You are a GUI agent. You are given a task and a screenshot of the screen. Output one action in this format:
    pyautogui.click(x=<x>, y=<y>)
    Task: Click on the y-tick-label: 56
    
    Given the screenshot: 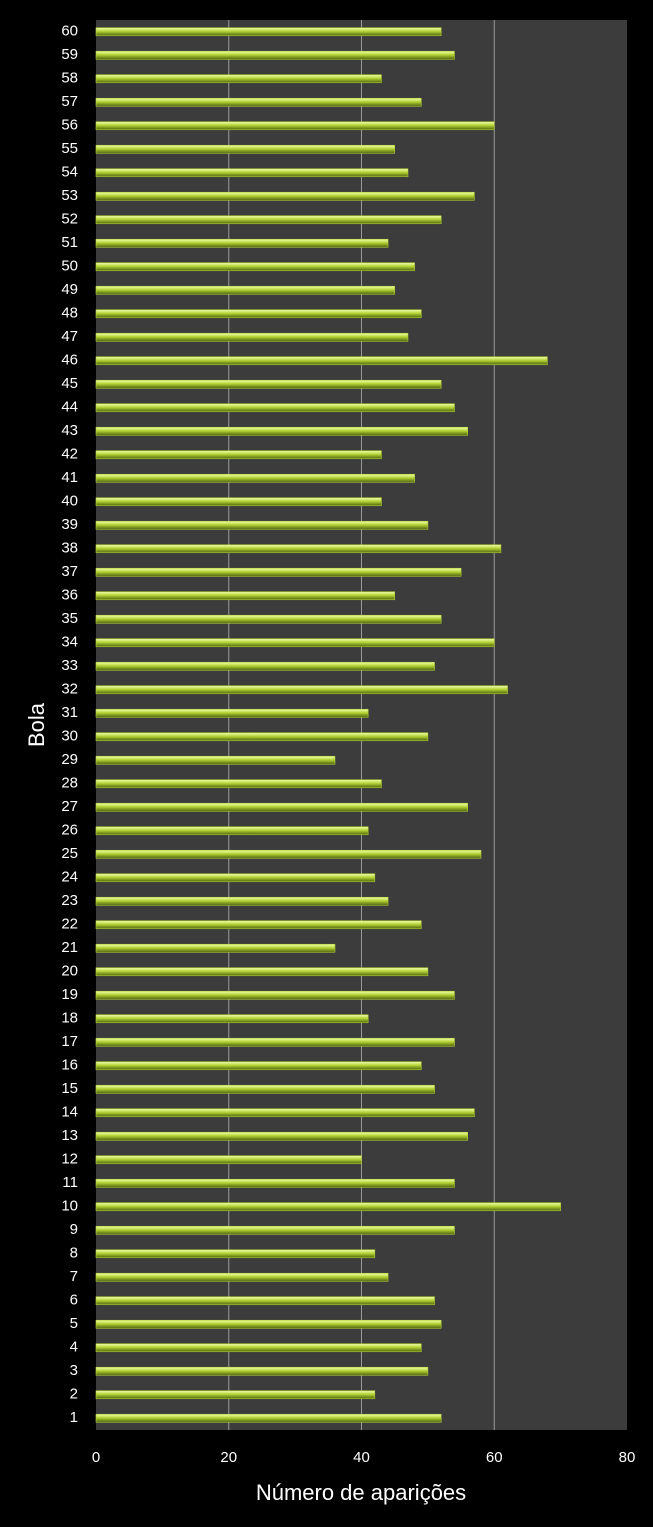 What is the action you would take?
    pyautogui.click(x=69, y=125)
    